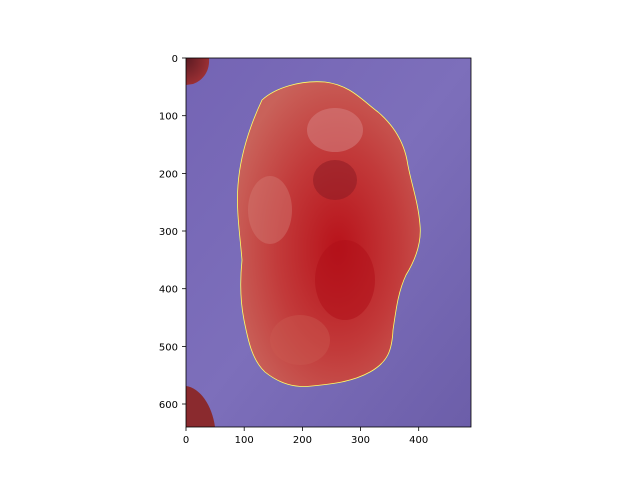  What do you see at coordinates (184, 231) in the screenshot?
I see `y-ticks` at bounding box center [184, 231].